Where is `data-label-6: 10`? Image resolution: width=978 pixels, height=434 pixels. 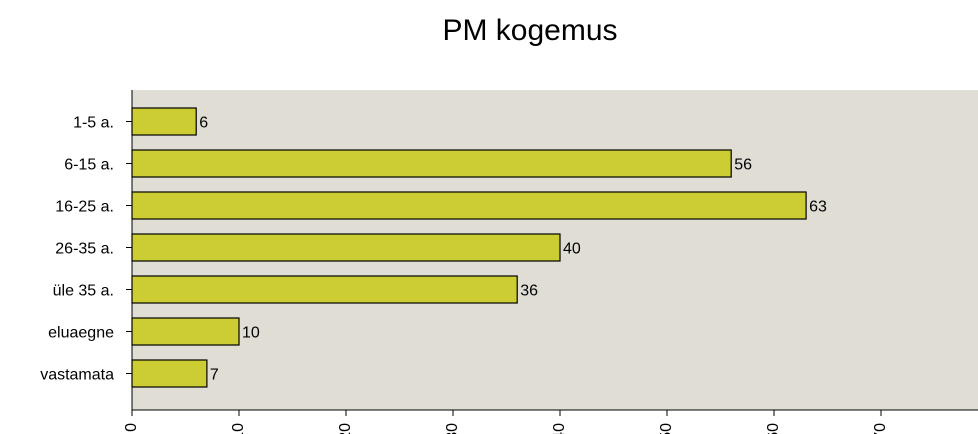 data-label-6: 10 is located at coordinates (251, 333).